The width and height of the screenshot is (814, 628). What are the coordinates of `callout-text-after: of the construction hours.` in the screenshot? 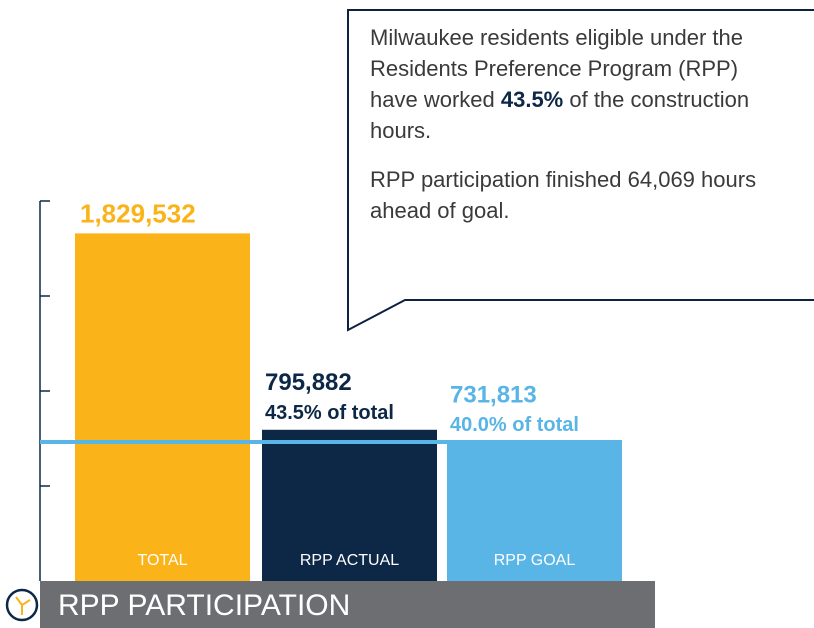 It's located at (560, 115).